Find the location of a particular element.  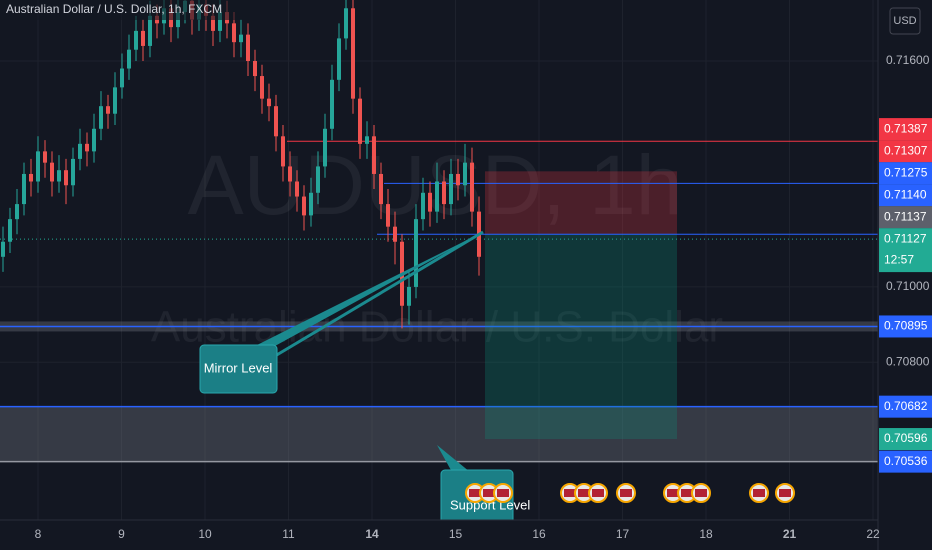

stop-zone is located at coordinates (581, 203).